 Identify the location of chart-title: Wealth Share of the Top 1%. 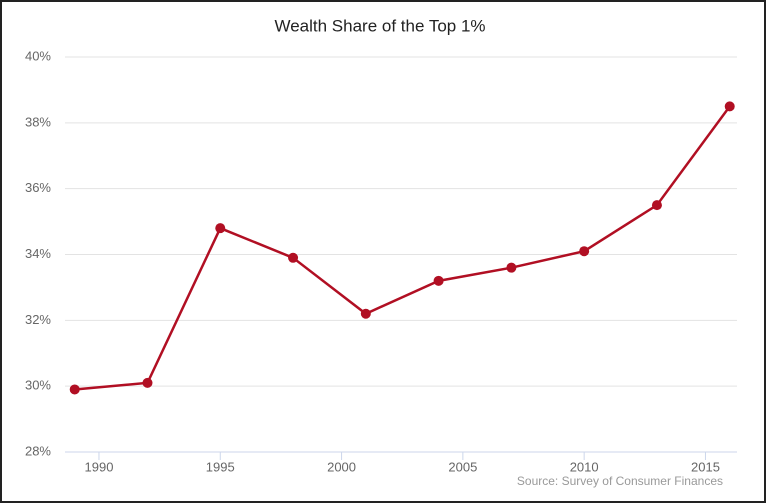
(379, 25).